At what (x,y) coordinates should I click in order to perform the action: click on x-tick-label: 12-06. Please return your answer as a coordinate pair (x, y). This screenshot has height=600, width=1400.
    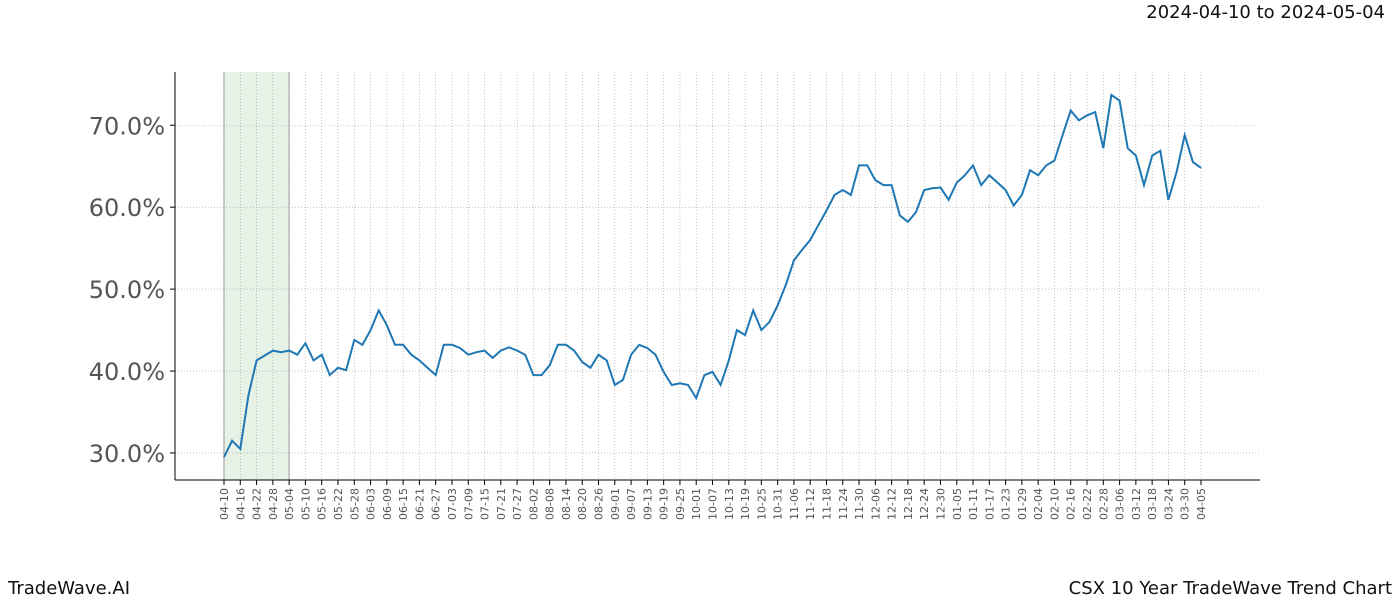
    Looking at the image, I should click on (875, 504).